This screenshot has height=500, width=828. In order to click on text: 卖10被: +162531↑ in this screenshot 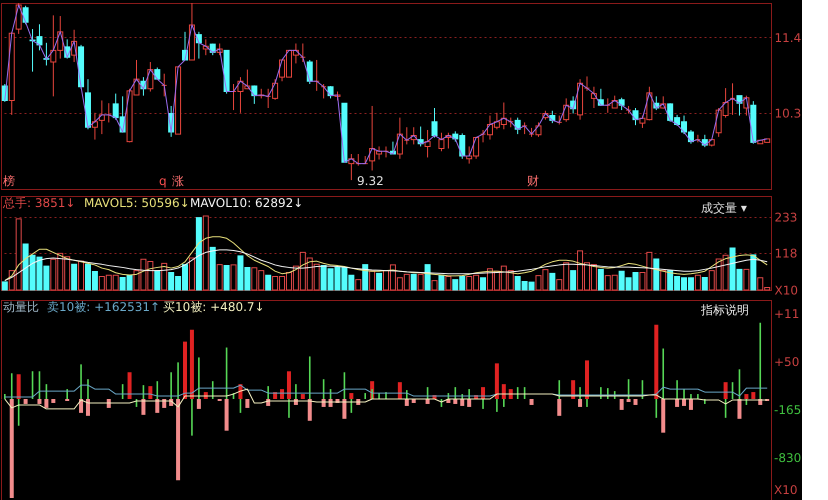, I will do `click(103, 307)`.